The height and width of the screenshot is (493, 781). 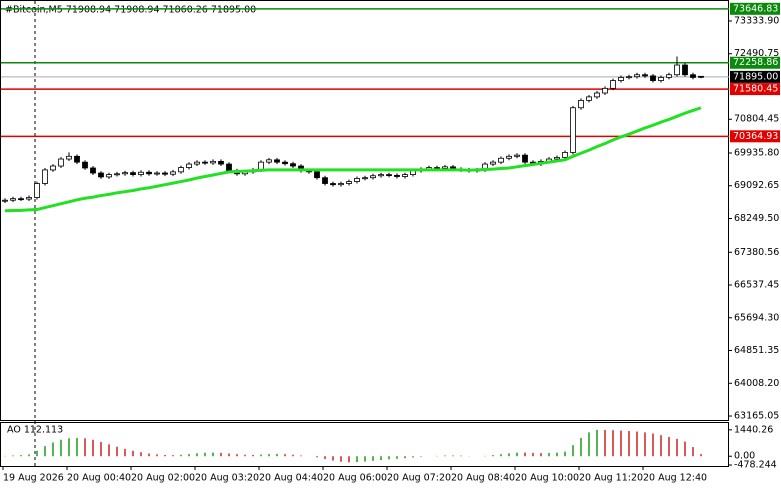 What do you see at coordinates (33, 478) in the screenshot?
I see `x-tick-label: 19 Aug 2026` at bounding box center [33, 478].